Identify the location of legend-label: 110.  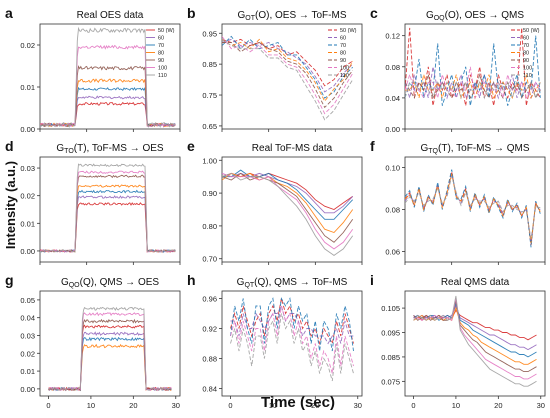
(527, 76).